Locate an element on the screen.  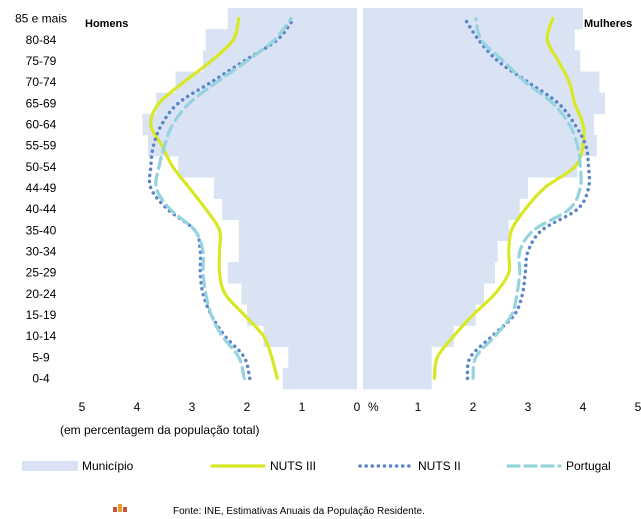
age-label-80-84: 80-84 is located at coordinates (41, 40).